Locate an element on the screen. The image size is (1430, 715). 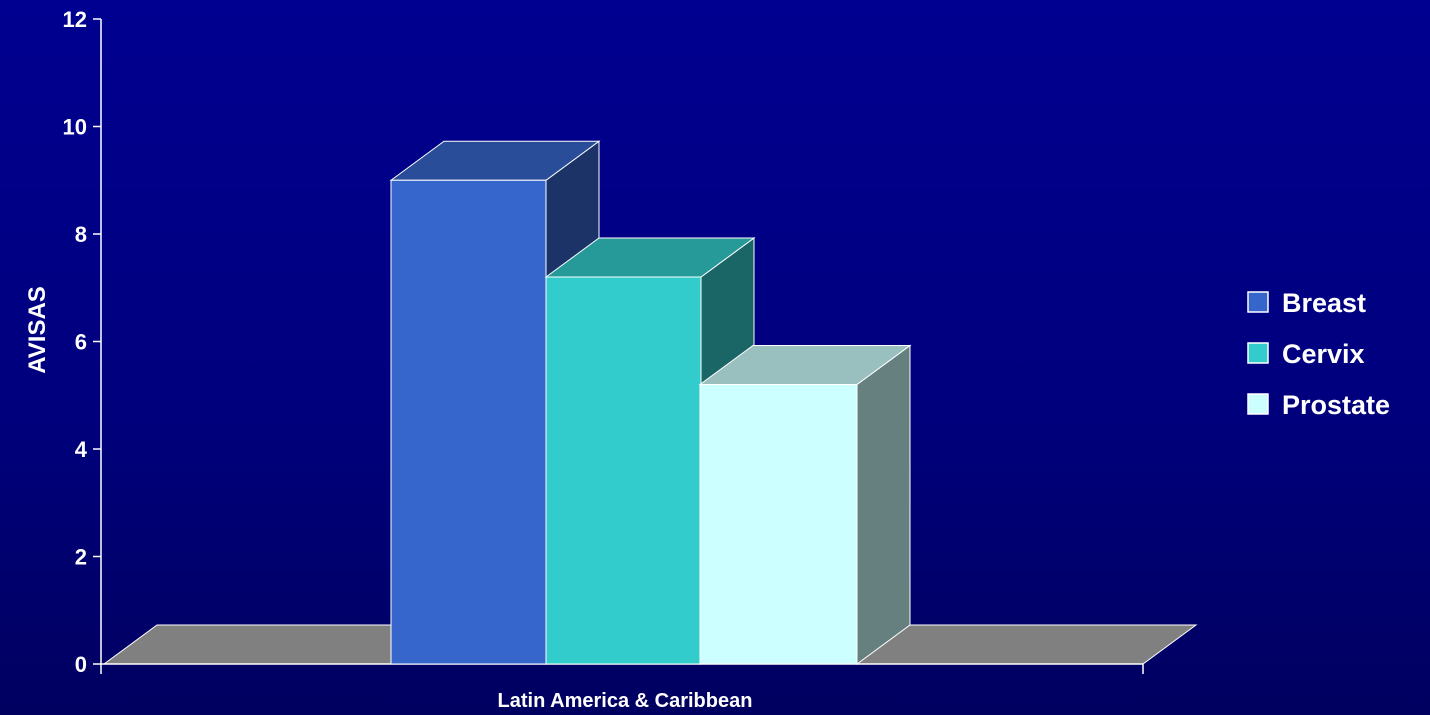
bar-side is located at coordinates (883, 504).